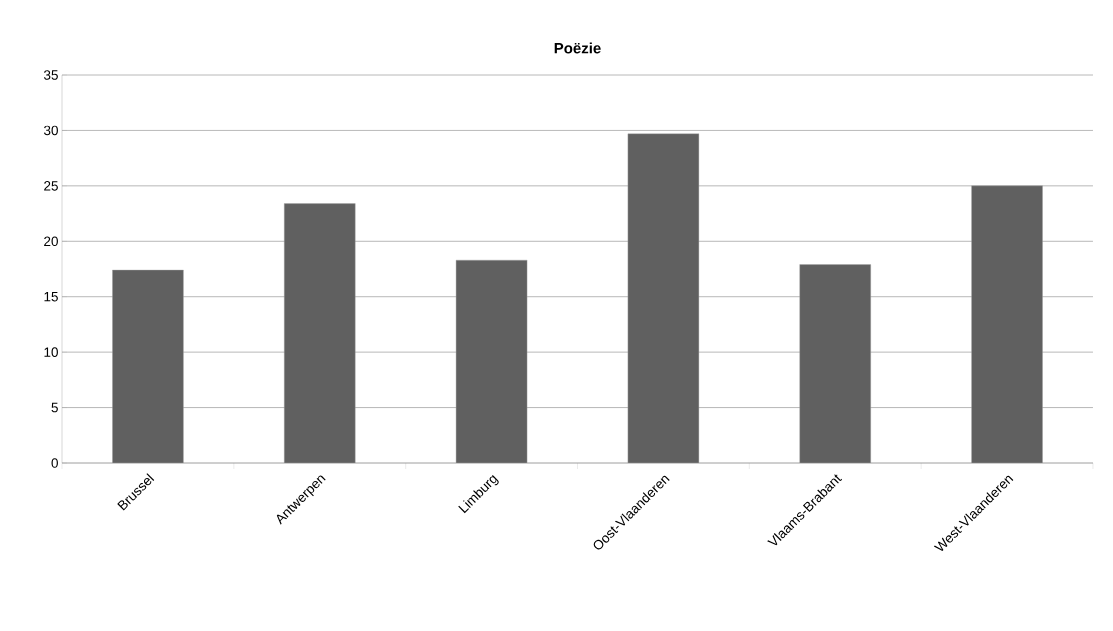  I want to click on chart-title: Poëzie, so click(577, 48).